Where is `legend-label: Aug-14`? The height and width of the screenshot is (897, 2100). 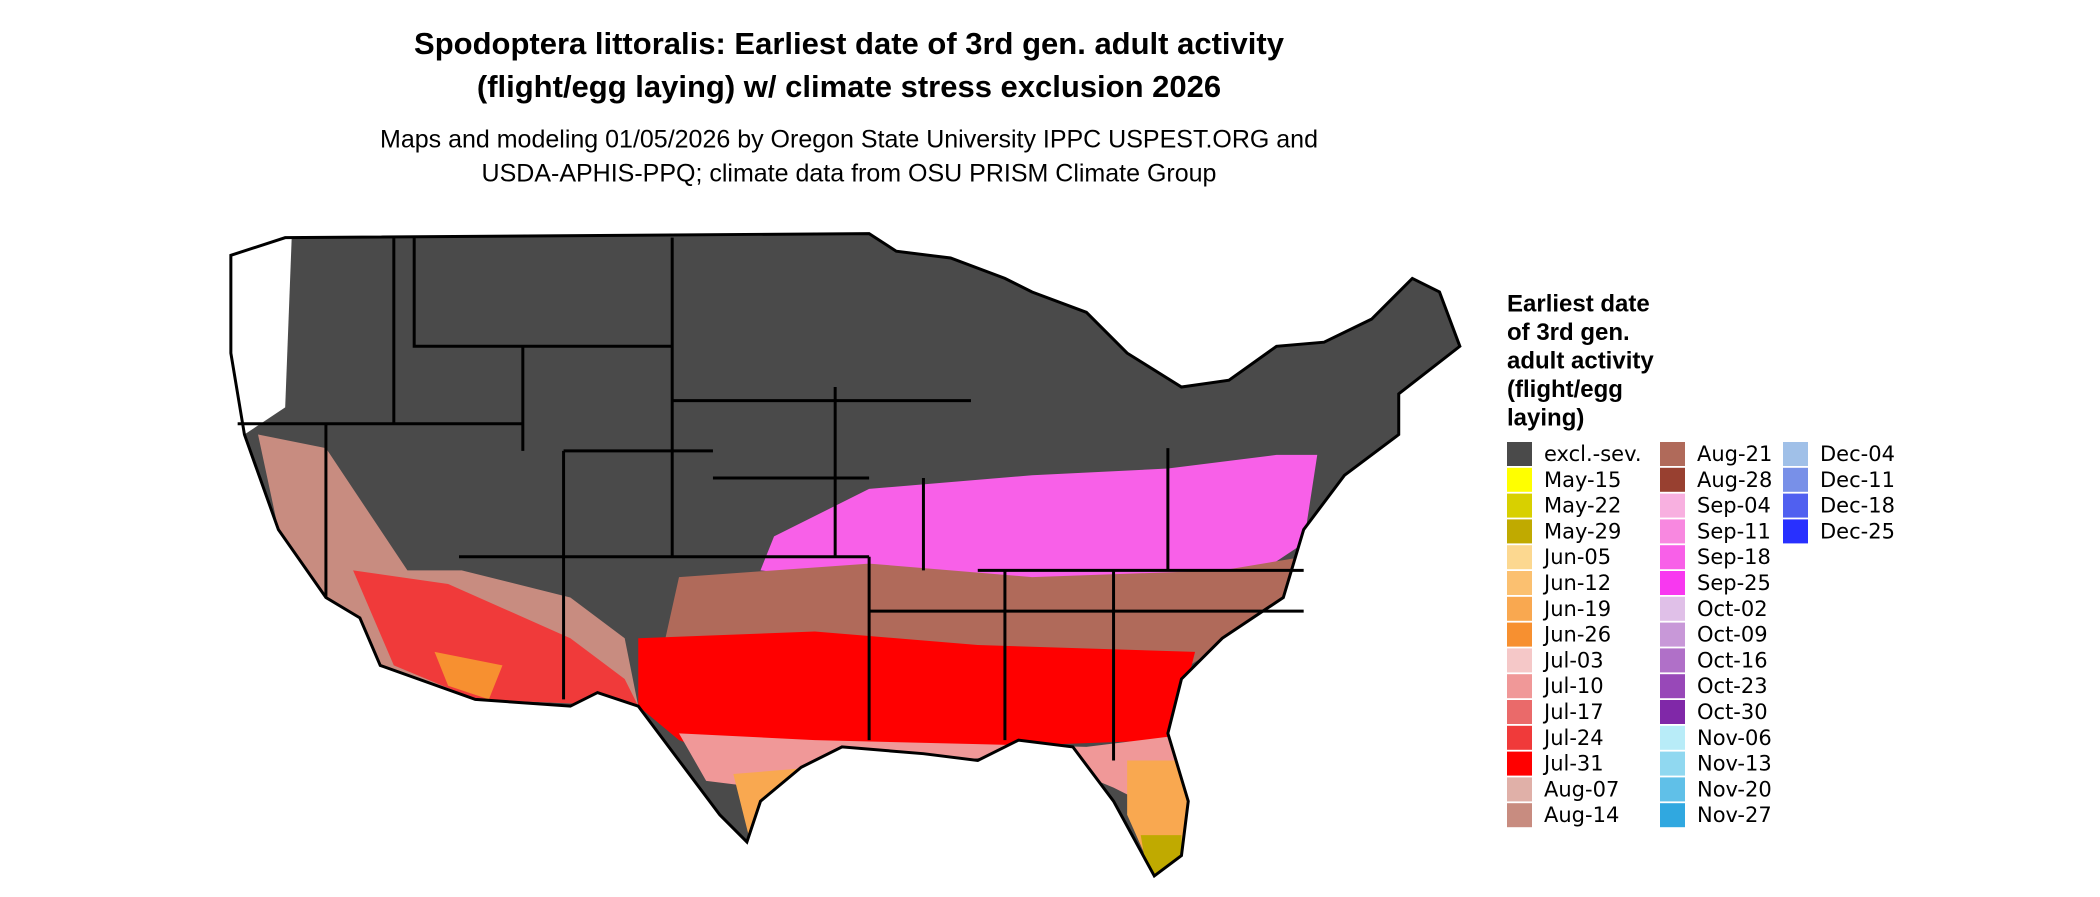 legend-label: Aug-14 is located at coordinates (1581, 815).